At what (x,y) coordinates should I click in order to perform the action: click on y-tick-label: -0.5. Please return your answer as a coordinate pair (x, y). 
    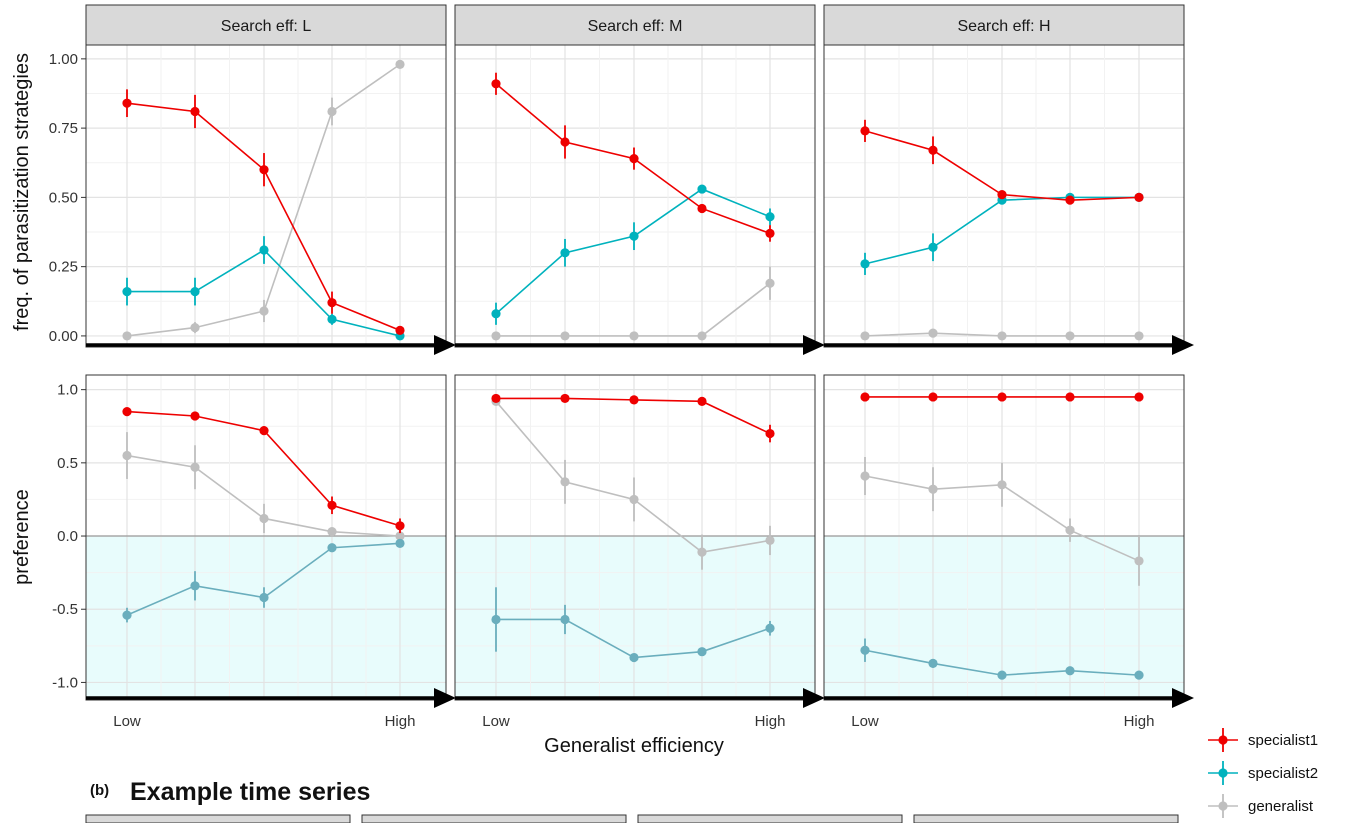
    Looking at the image, I should click on (65, 609).